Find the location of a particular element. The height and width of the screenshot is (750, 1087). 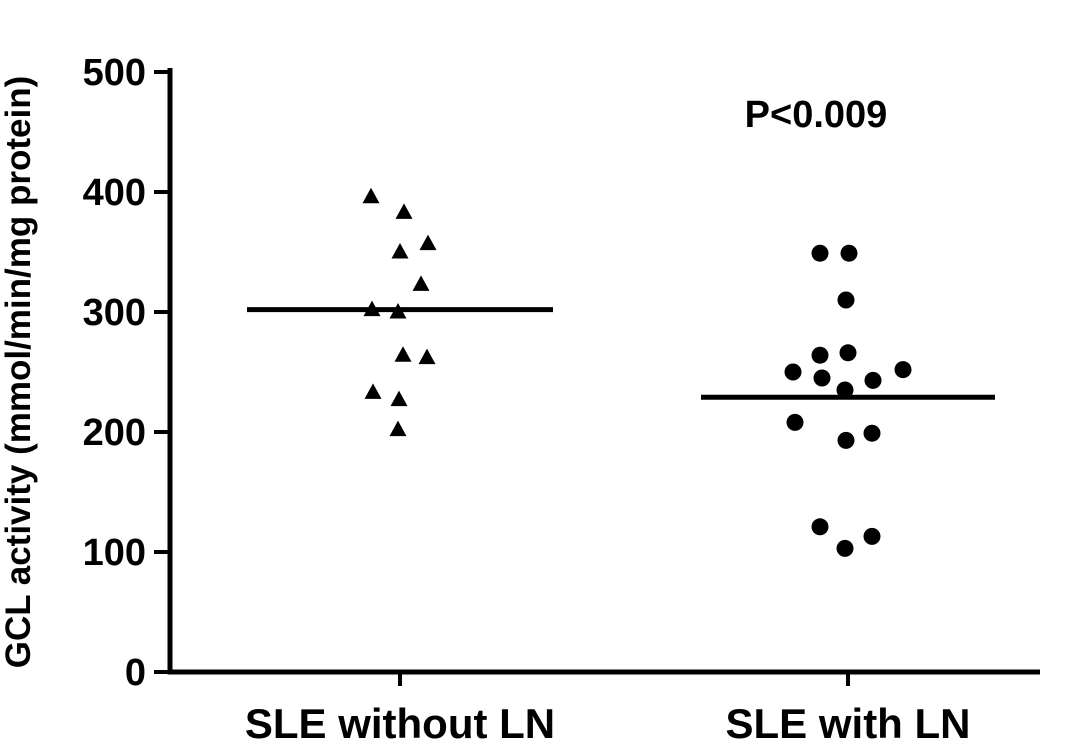

y-tick-label: 100 is located at coordinates (114, 553).